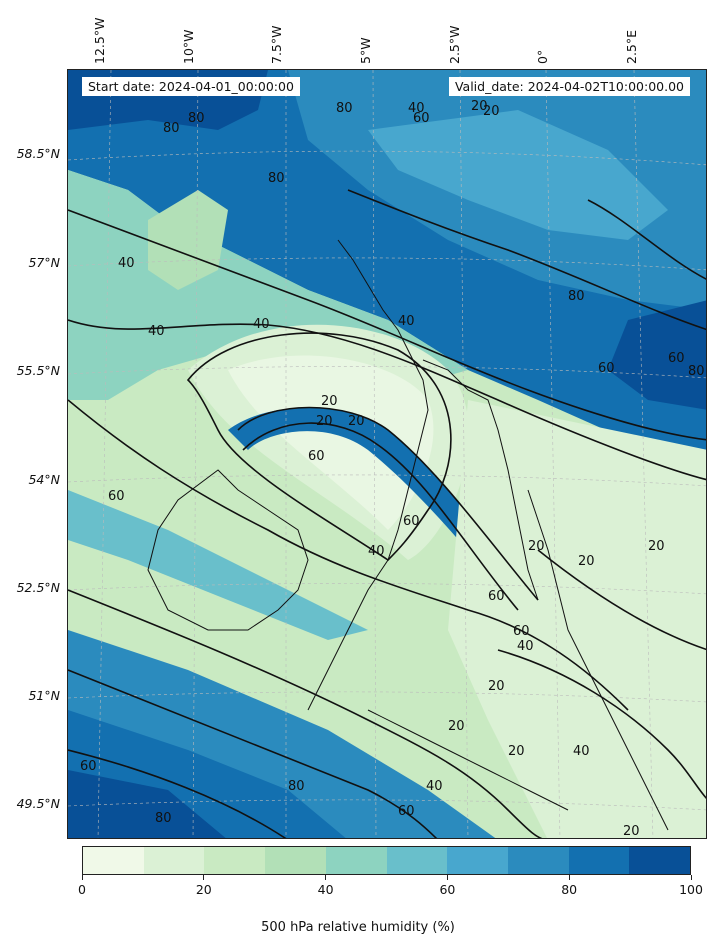 The height and width of the screenshot is (949, 716). Describe the element at coordinates (569, 86) in the screenshot. I see `valid-date-label: Valid_date: 2024-04-02T10:00:00.00` at that location.